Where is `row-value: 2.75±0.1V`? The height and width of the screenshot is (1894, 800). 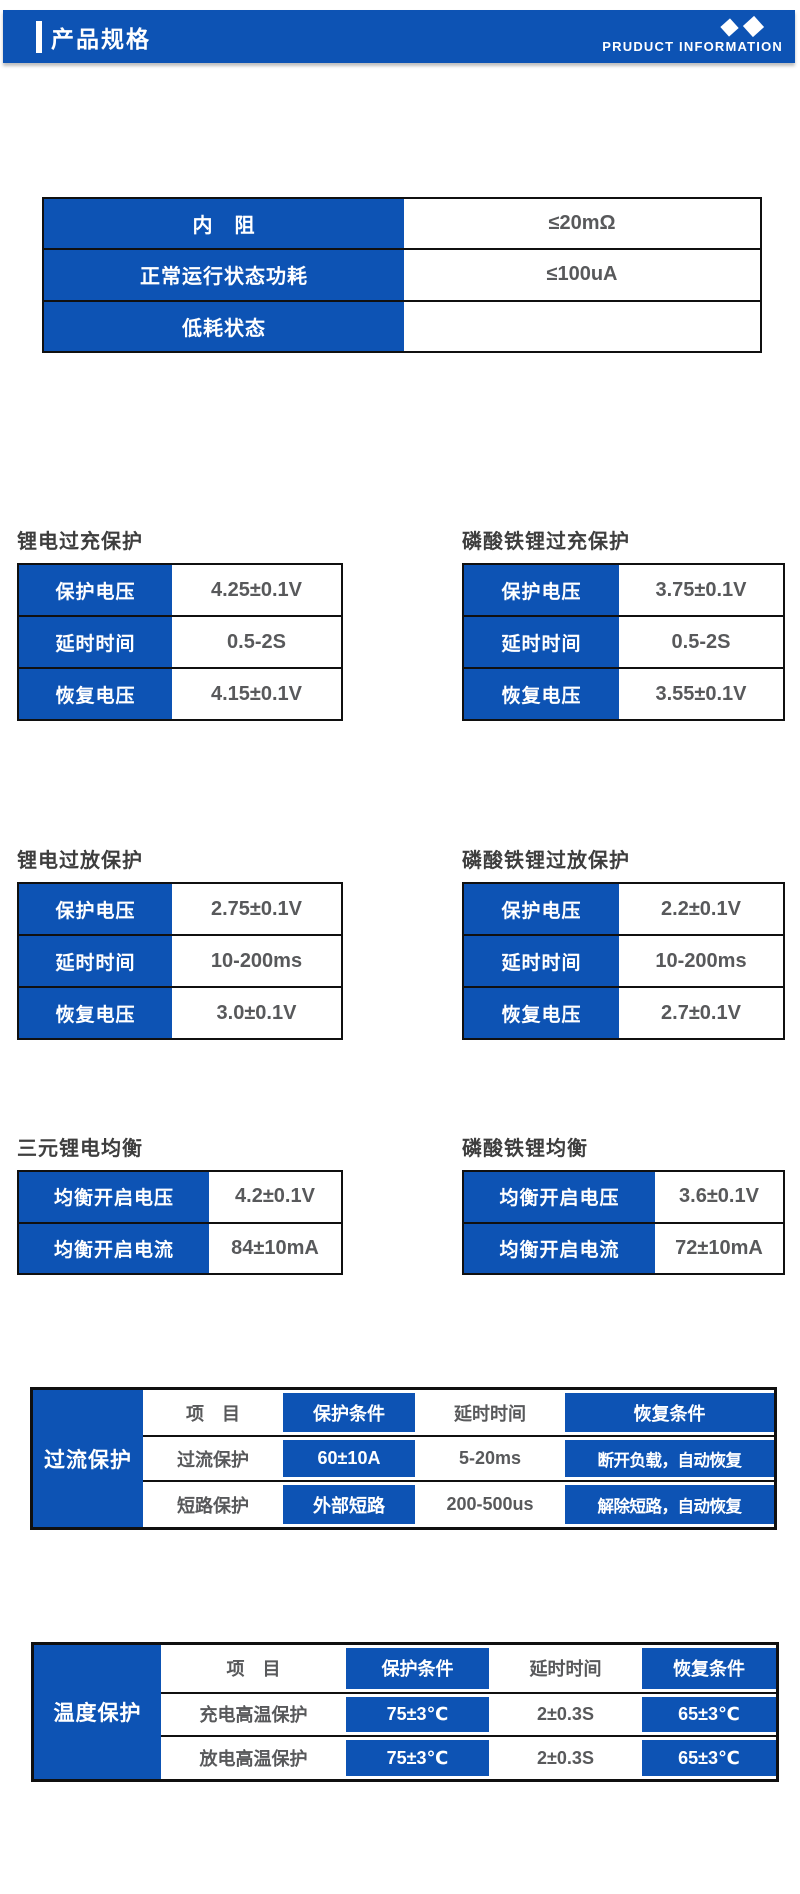
row-value: 2.75±0.1V is located at coordinates (256, 908).